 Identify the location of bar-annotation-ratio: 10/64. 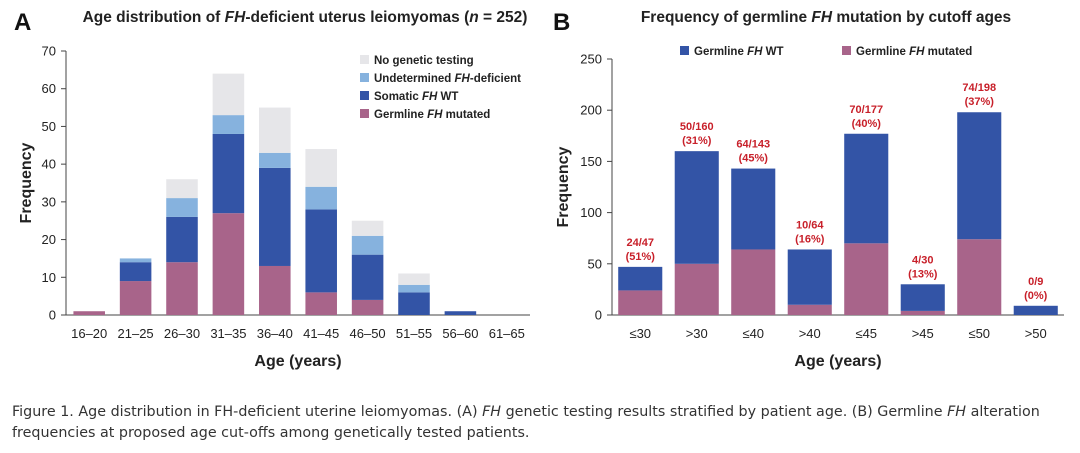
(810, 225).